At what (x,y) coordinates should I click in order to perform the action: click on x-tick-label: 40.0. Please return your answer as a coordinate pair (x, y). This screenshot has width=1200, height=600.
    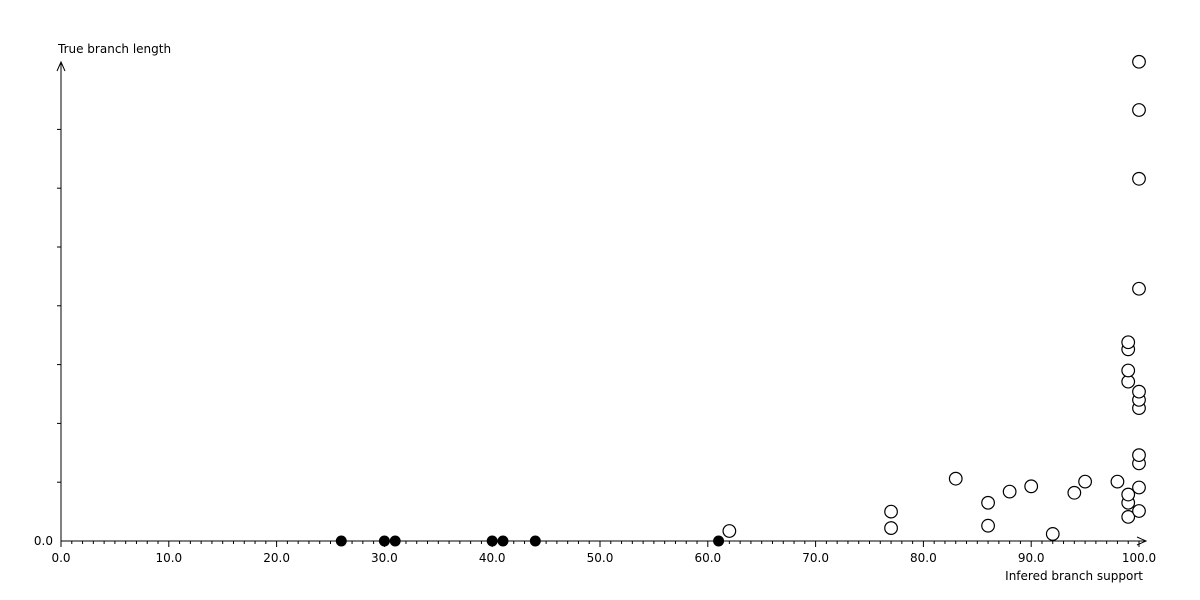
    Looking at the image, I should click on (492, 558).